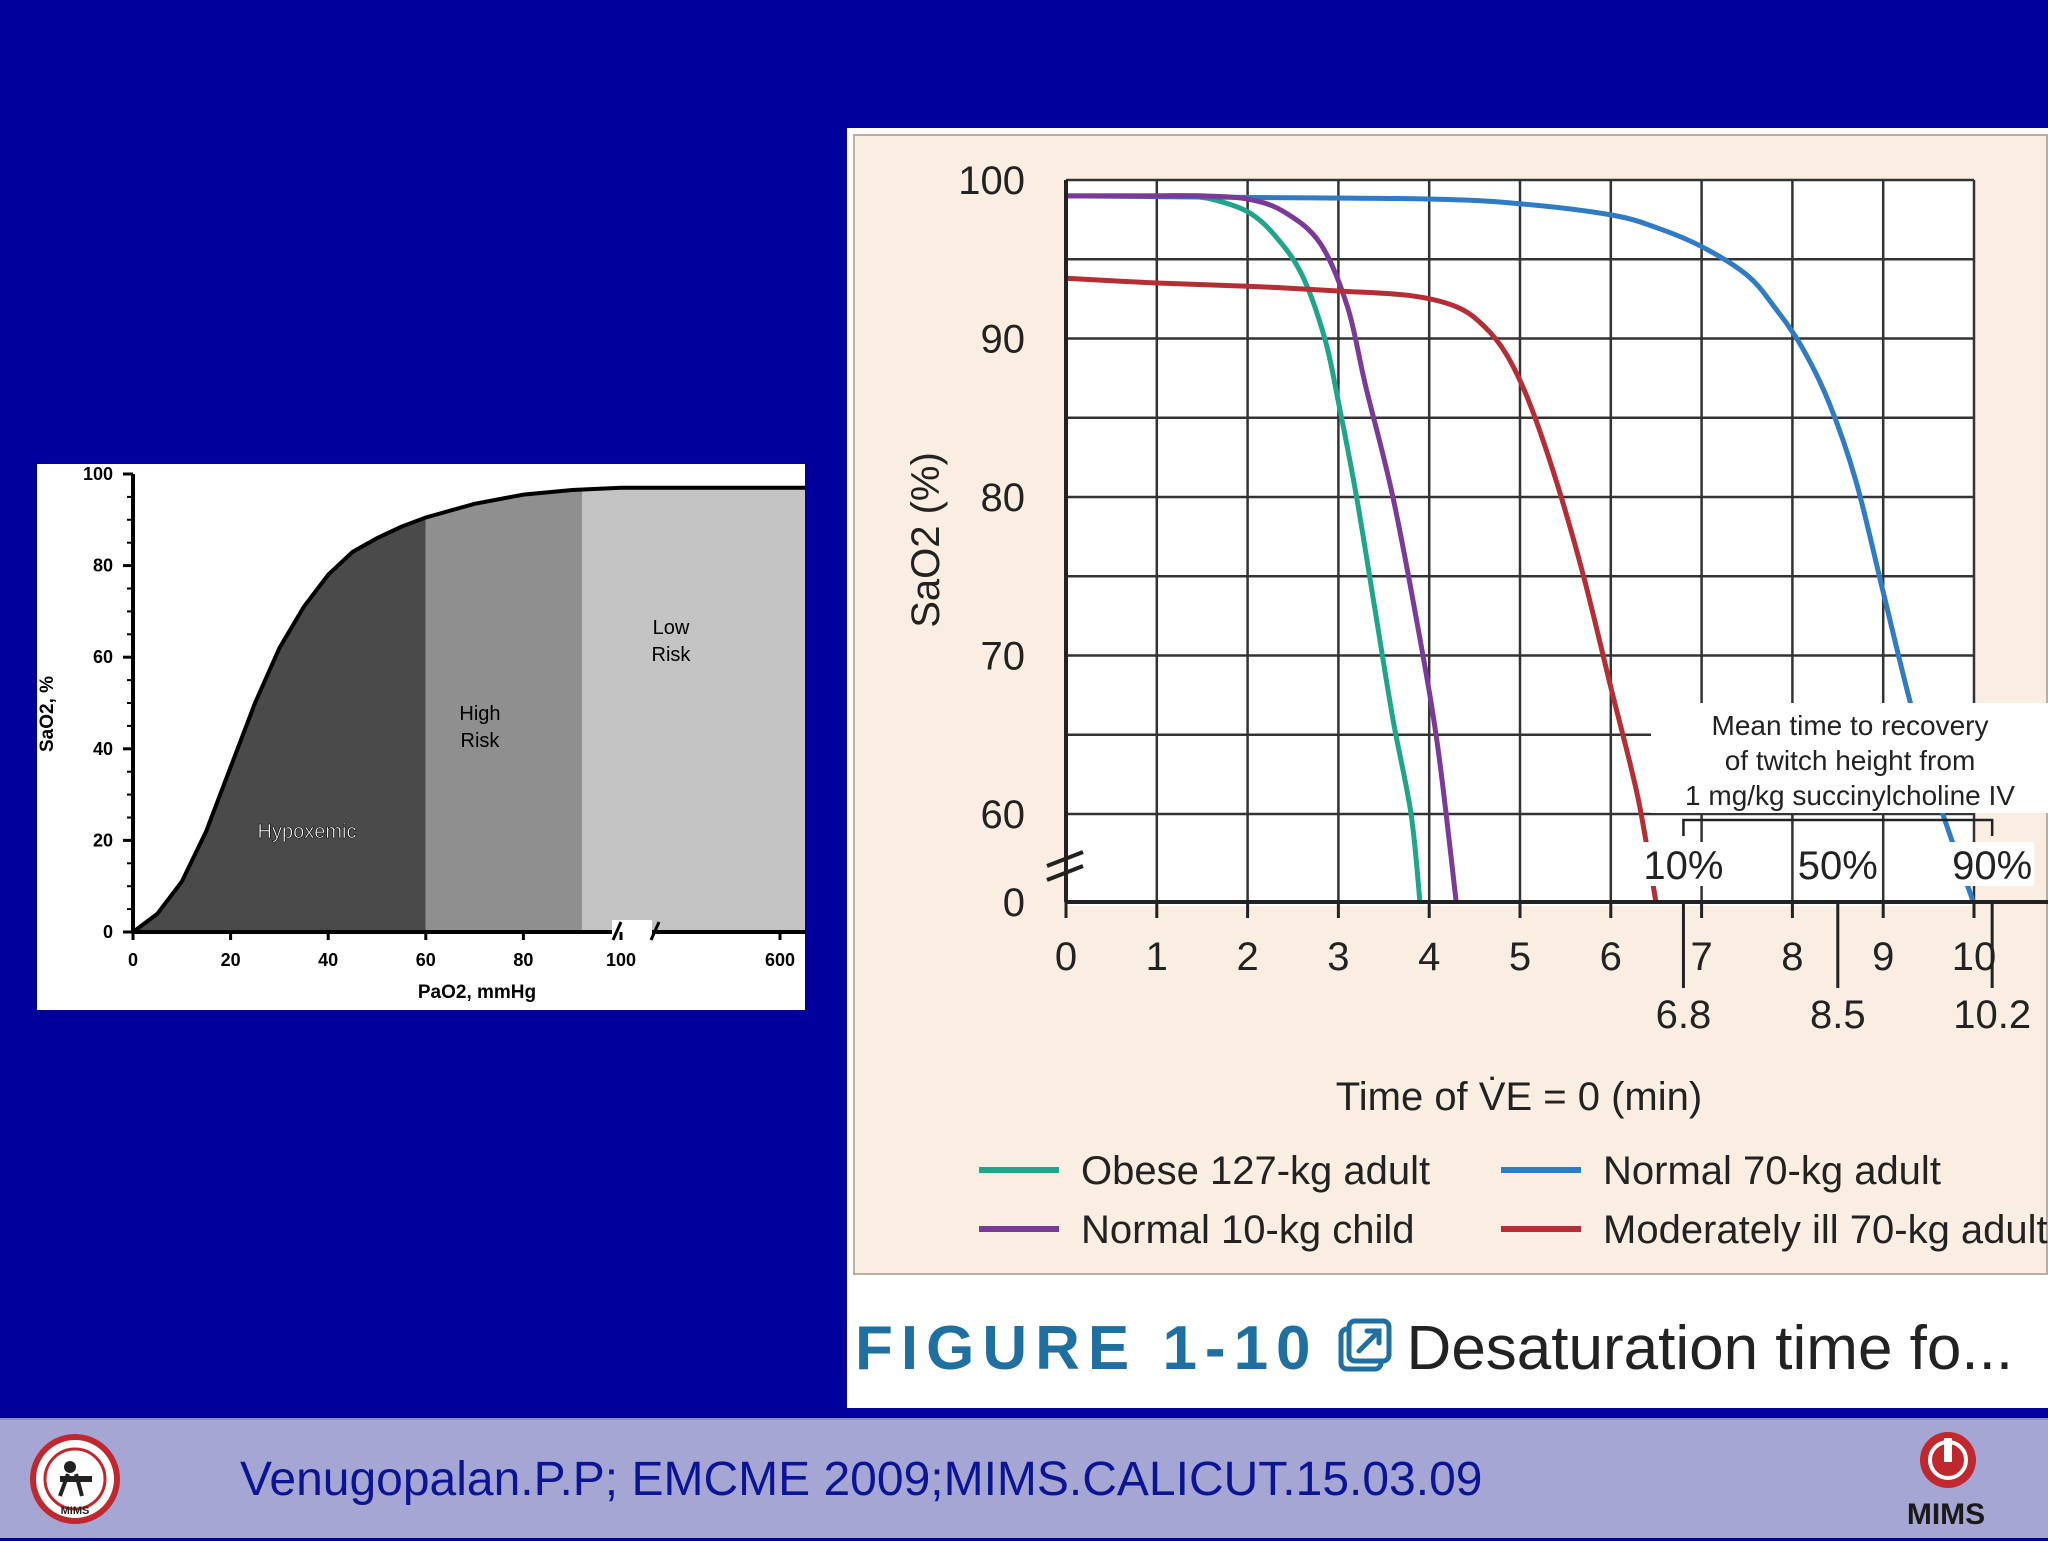  I want to click on marker-percent-label: 90%, so click(1992, 866).